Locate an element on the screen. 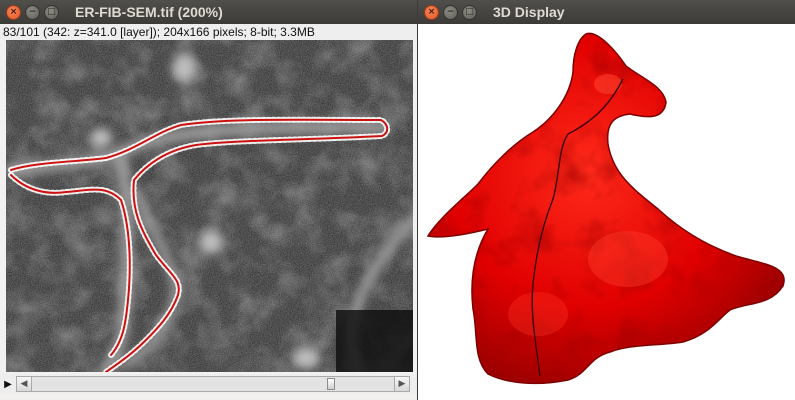 The image size is (795, 400). play-animation-button: ▶ is located at coordinates (8, 384).